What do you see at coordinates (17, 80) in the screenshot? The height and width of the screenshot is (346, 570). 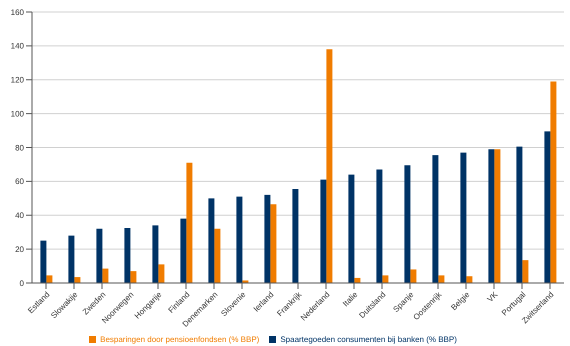 I see `y-tick-label: 120` at bounding box center [17, 80].